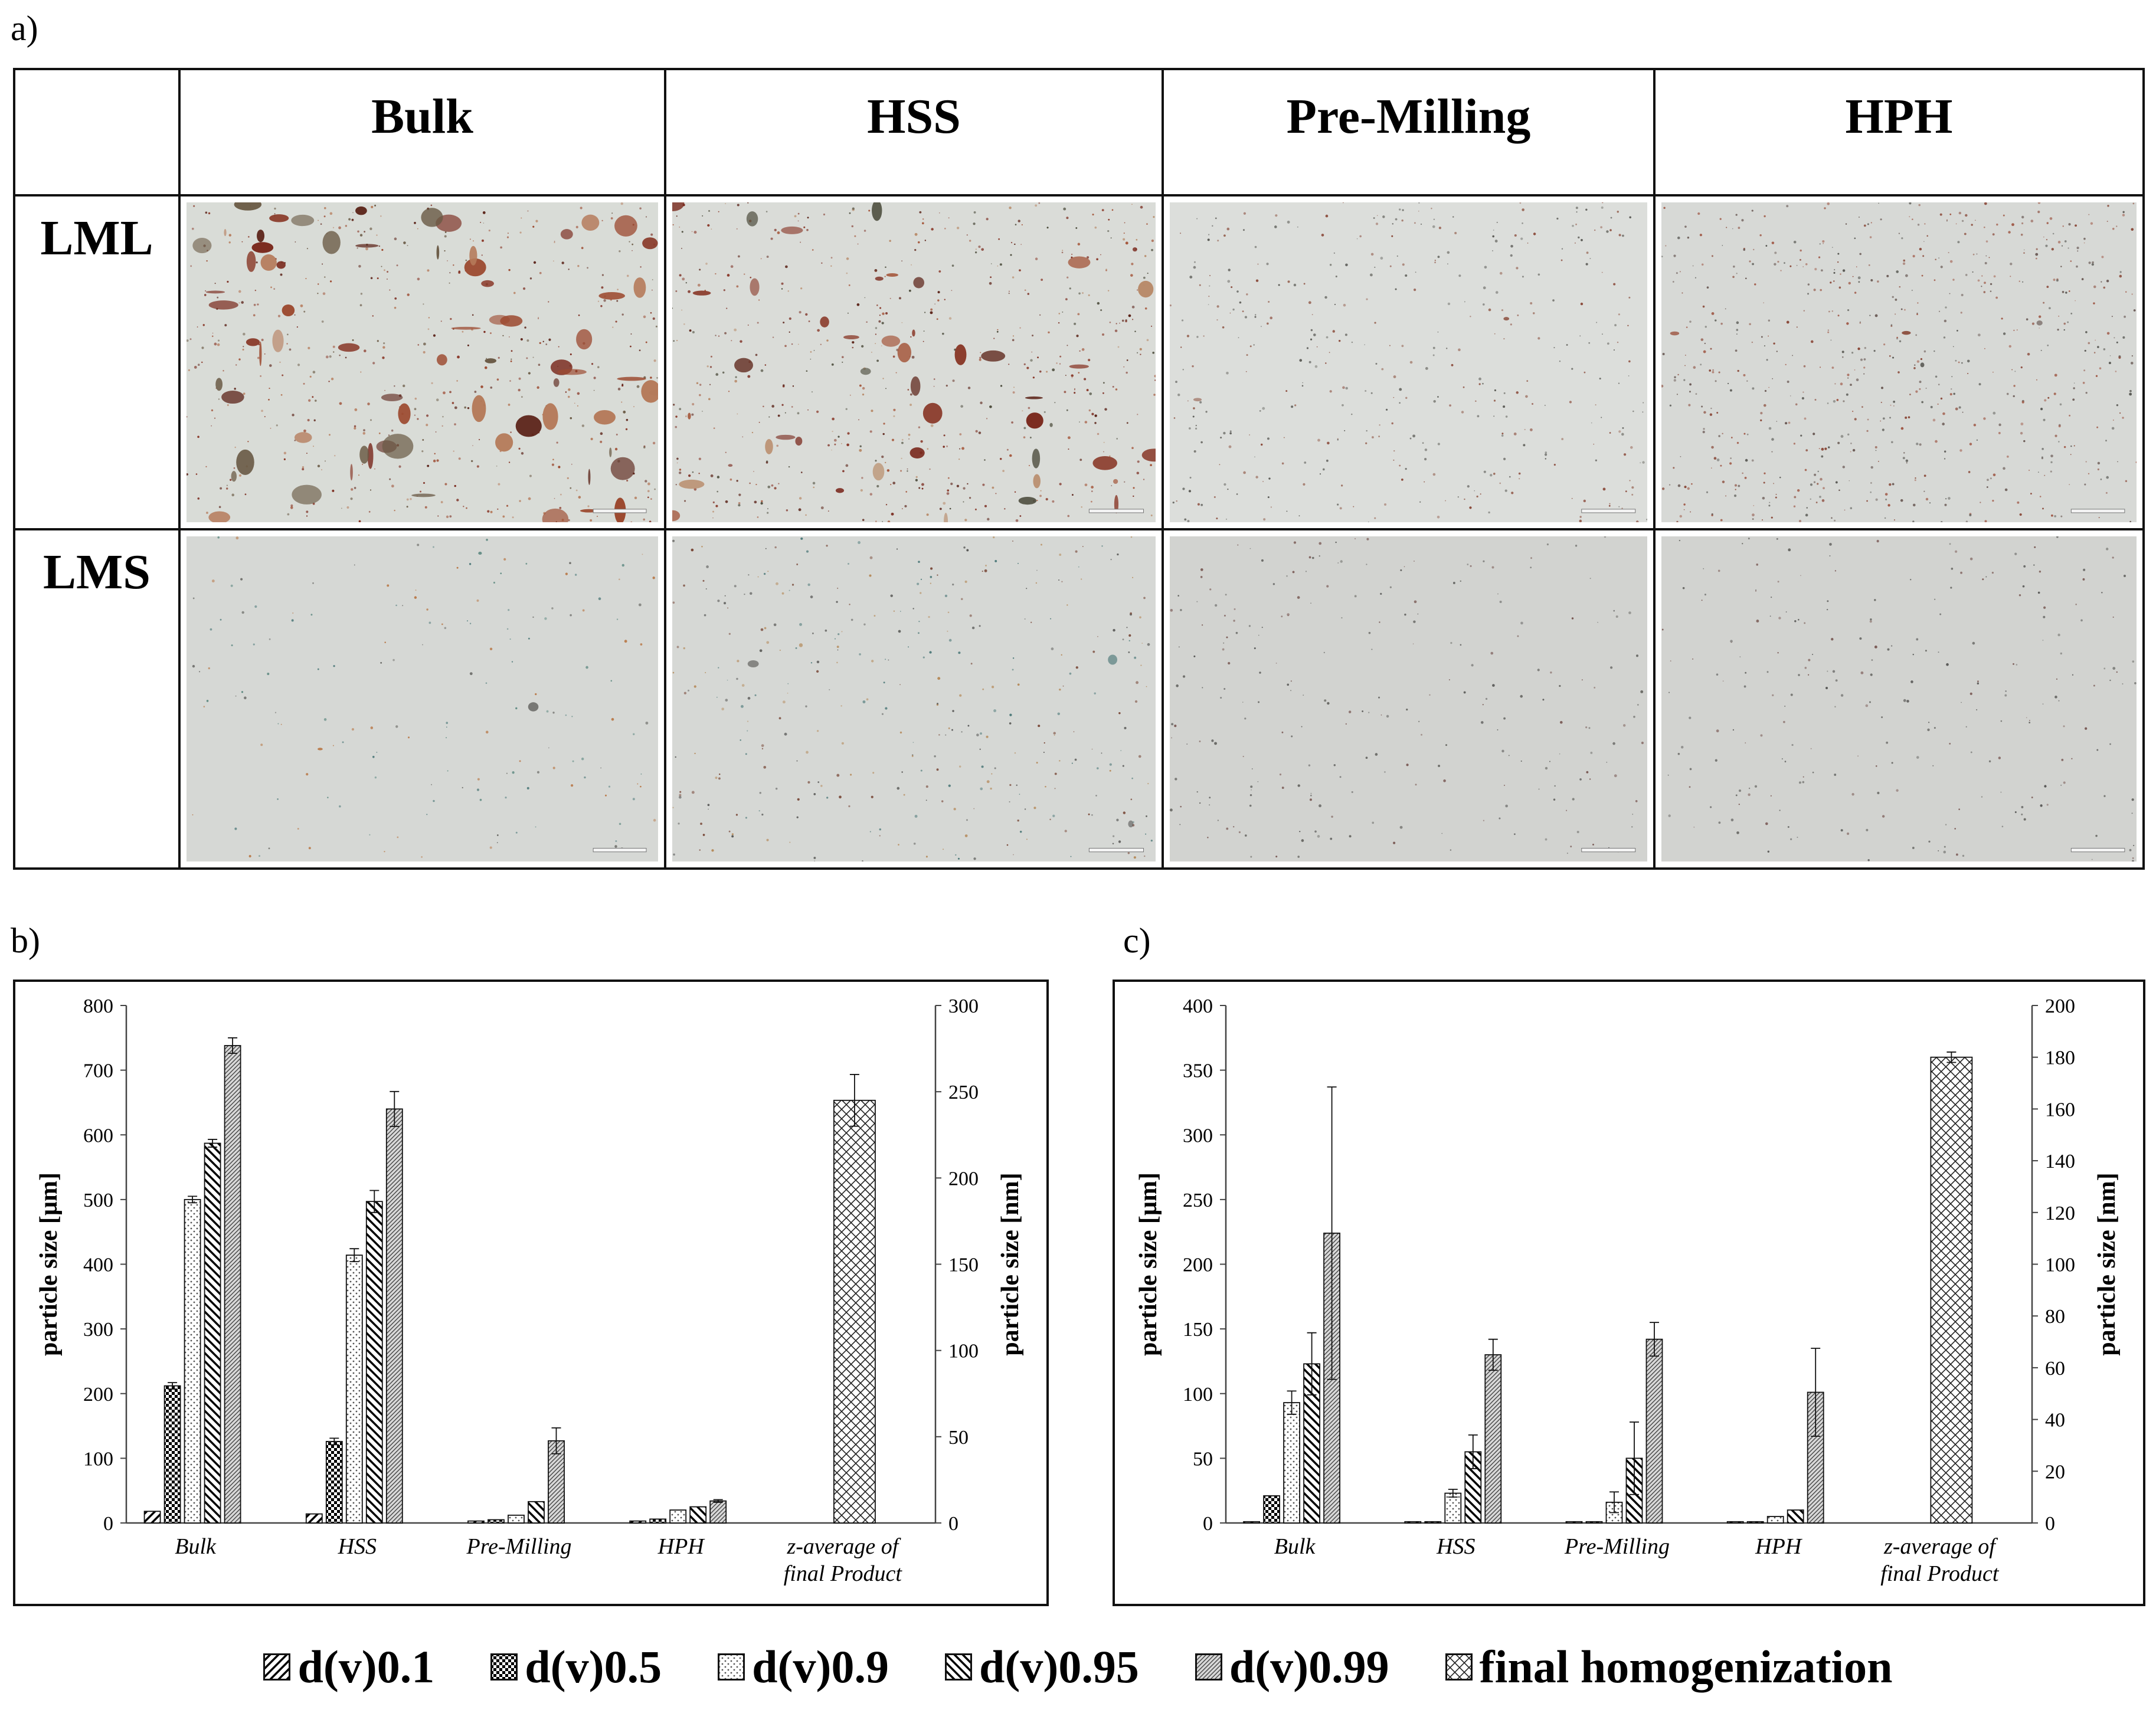  I want to click on chart-c-ylabel-right: particle size [nm], so click(2107, 1263).